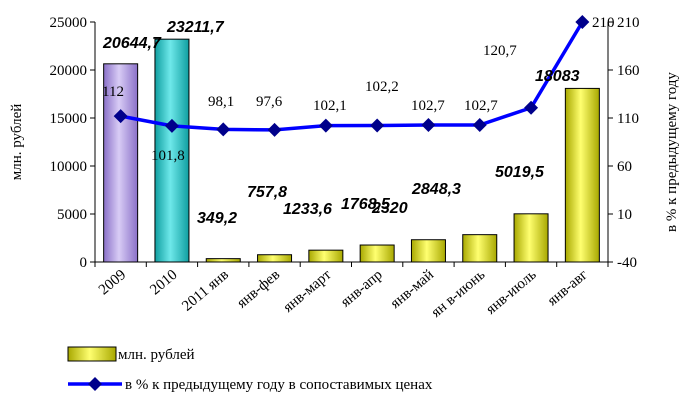  Describe the element at coordinates (69, 23) in the screenshot. I see `left-tick-label: 25000` at that location.